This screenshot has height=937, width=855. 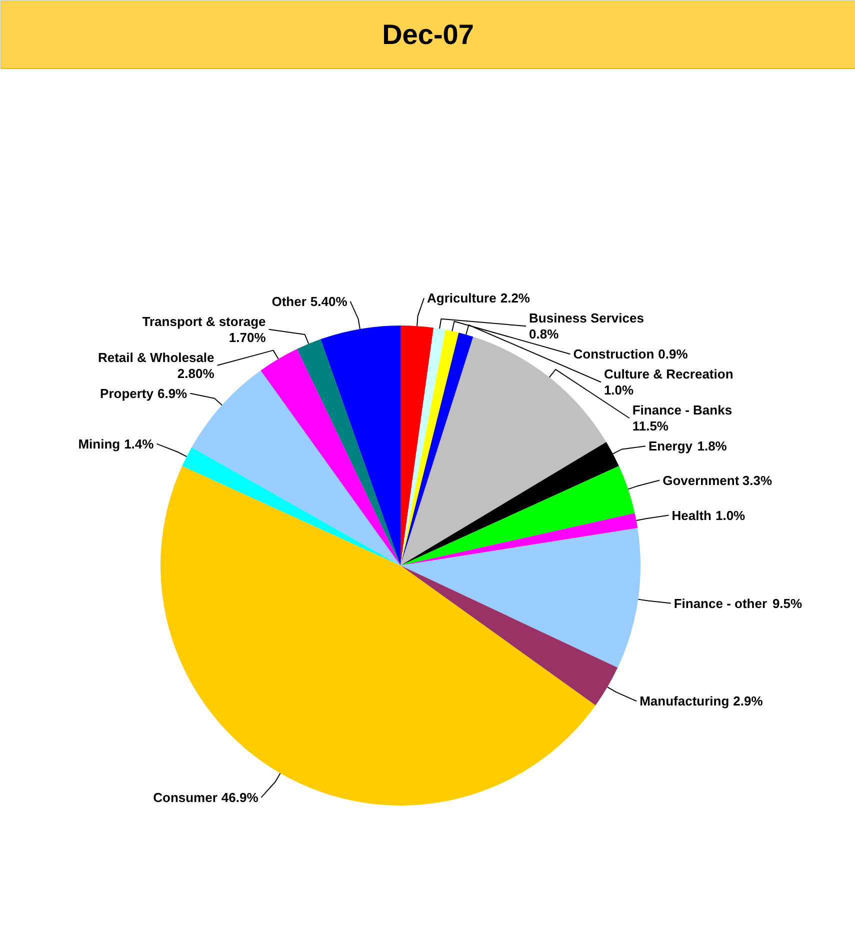 I want to click on slice-label: Retail & Wholesale, so click(x=156, y=357).